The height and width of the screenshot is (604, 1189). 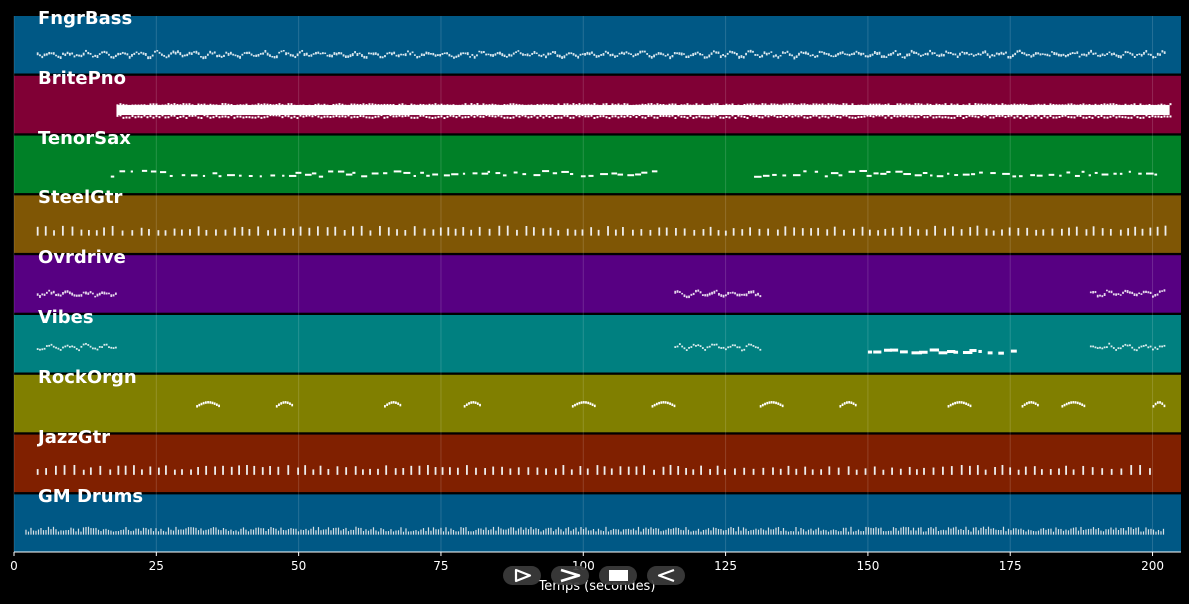 What do you see at coordinates (726, 566) in the screenshot?
I see `x-tick-label: 125` at bounding box center [726, 566].